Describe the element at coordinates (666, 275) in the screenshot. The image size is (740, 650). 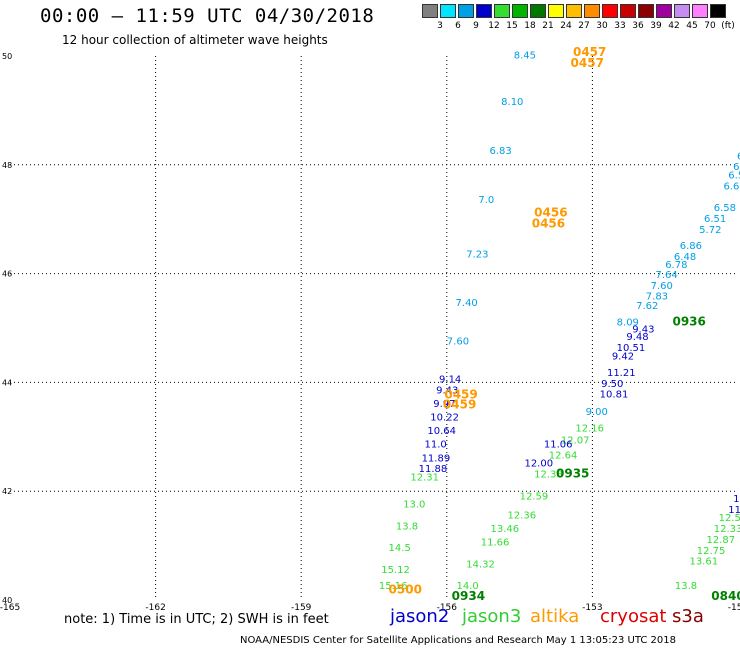
I see `wave-height-value: 7.64` at that location.